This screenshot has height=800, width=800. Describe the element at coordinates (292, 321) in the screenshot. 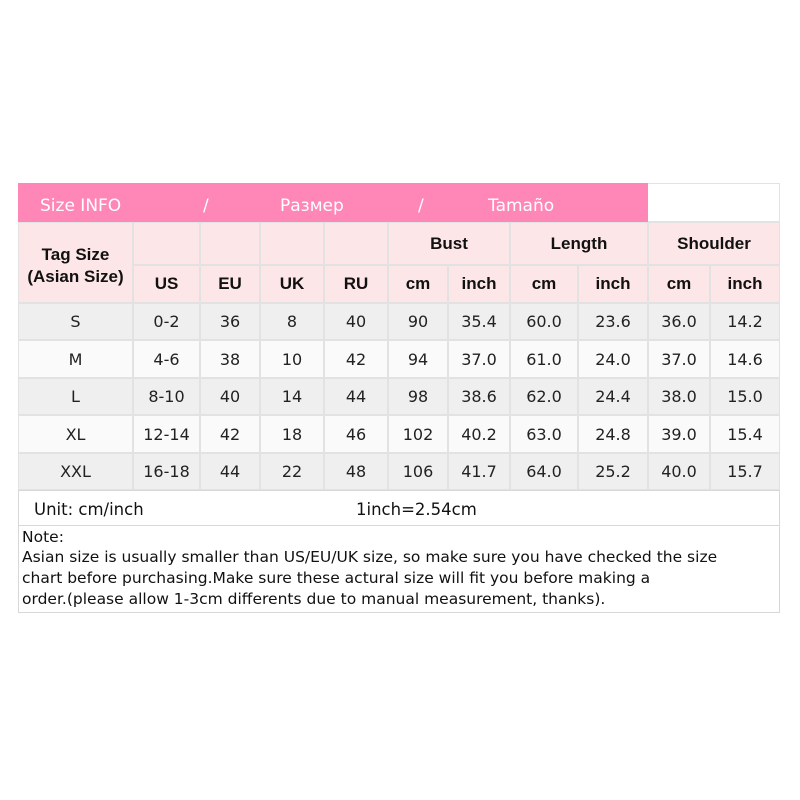

I see `table-cell: 8` at that location.